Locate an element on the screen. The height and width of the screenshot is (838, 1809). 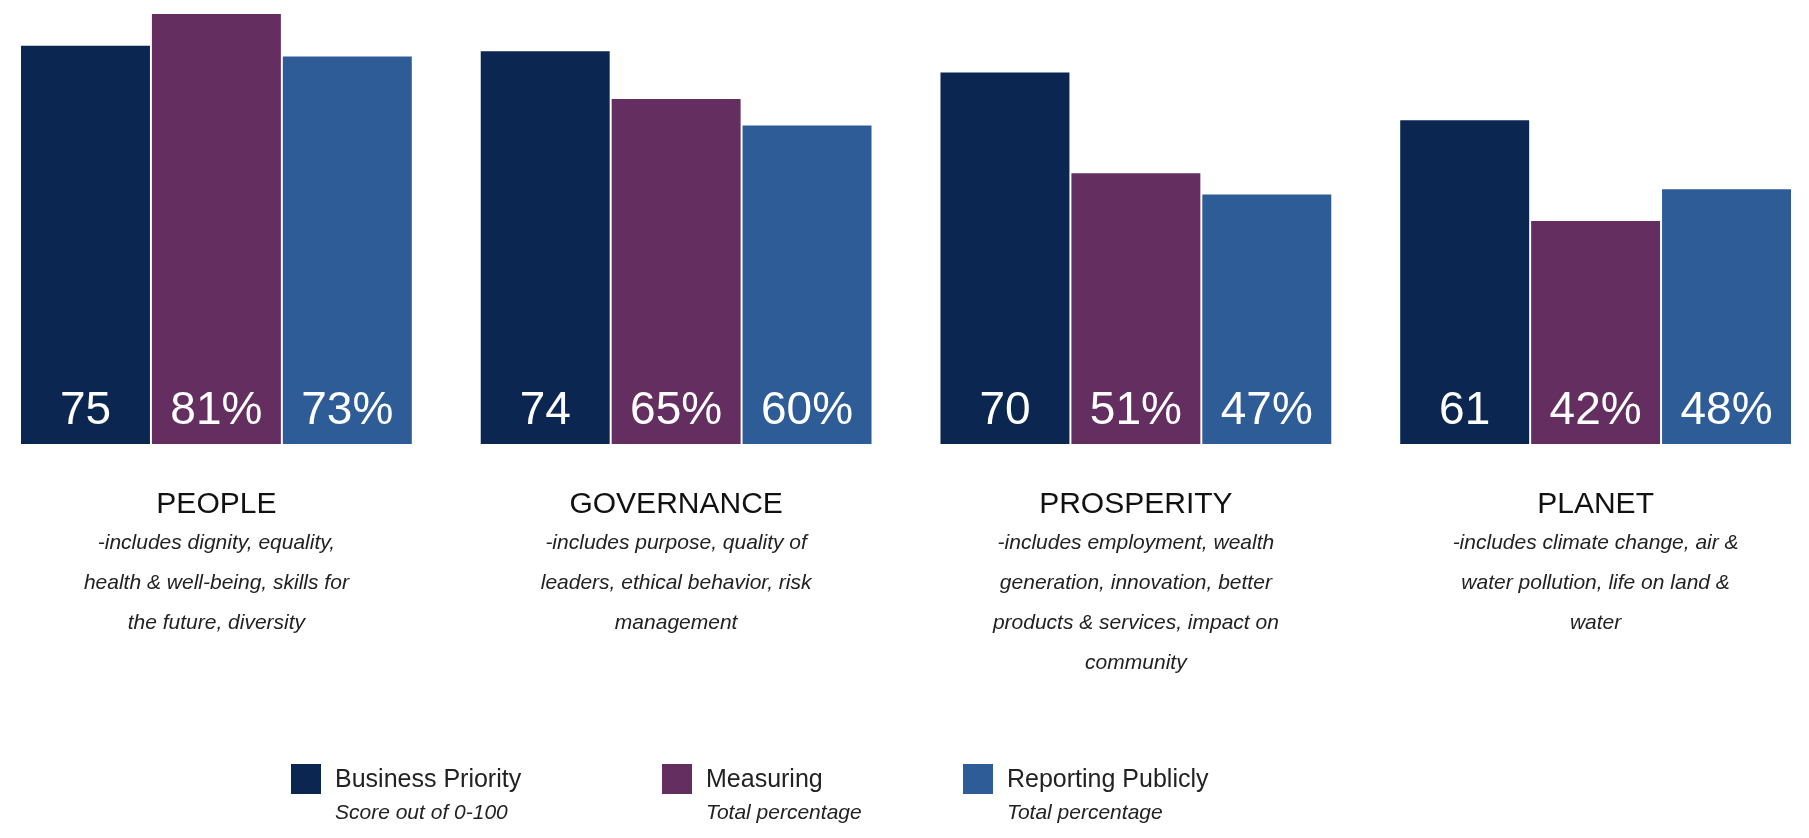
data-label: 70 is located at coordinates (1005, 408).